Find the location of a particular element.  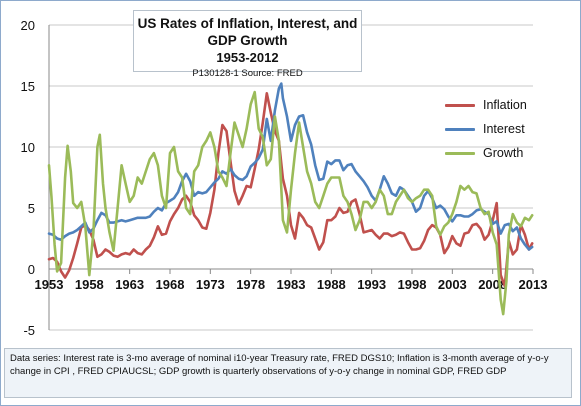

x-tick-label: 1988 is located at coordinates (331, 284).